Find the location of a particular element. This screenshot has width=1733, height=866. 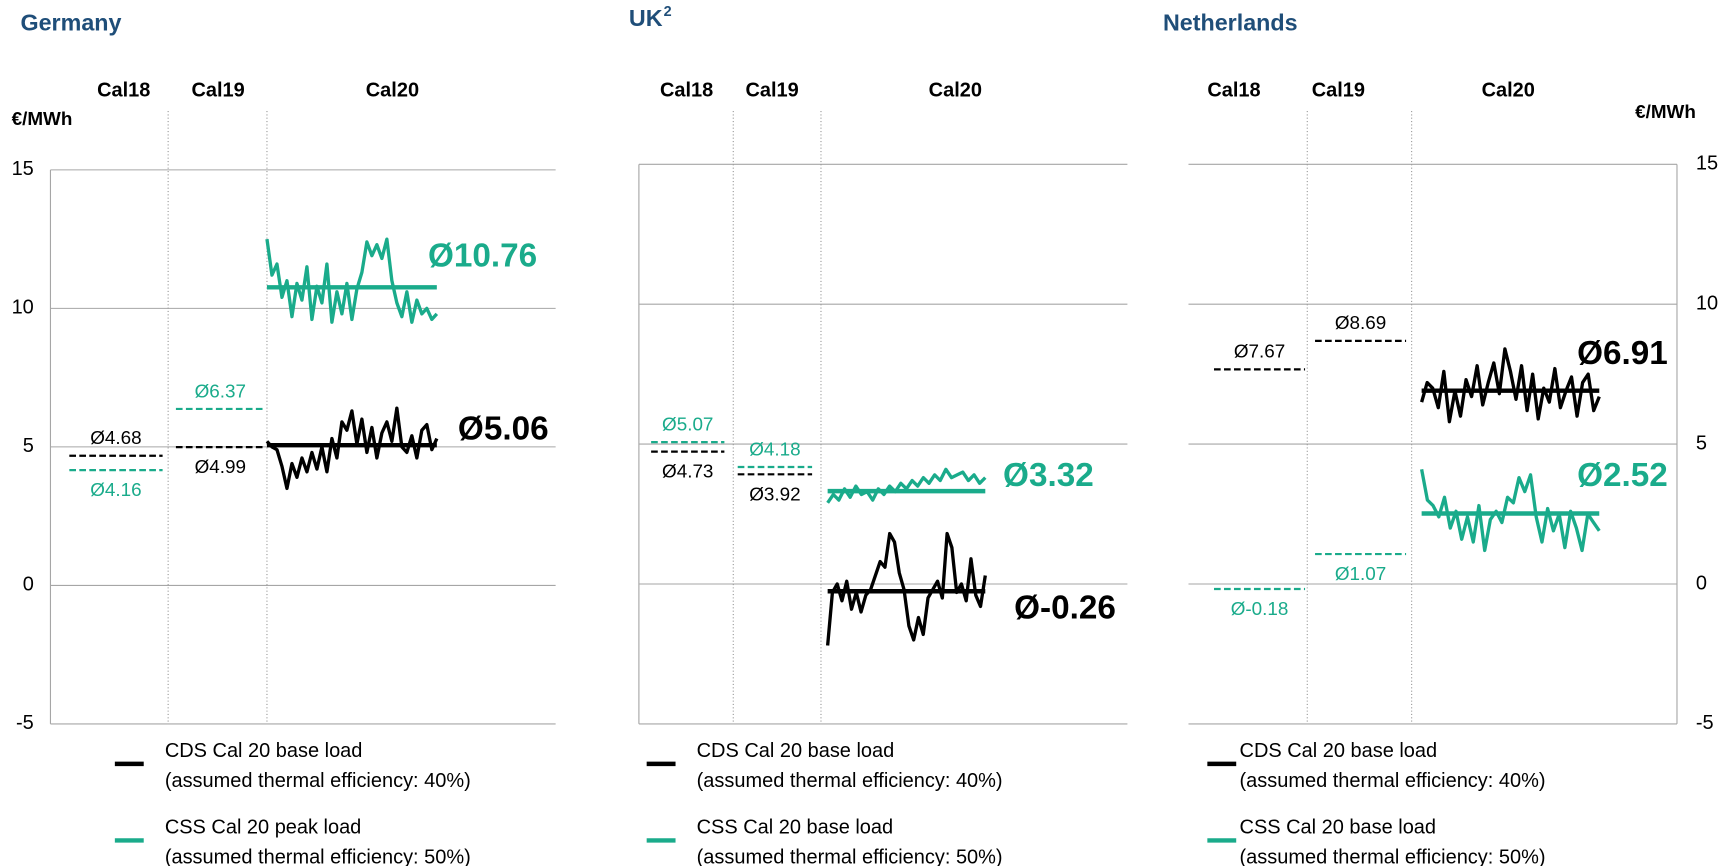

cal20-average-label: Ø6.91 is located at coordinates (1622, 353).